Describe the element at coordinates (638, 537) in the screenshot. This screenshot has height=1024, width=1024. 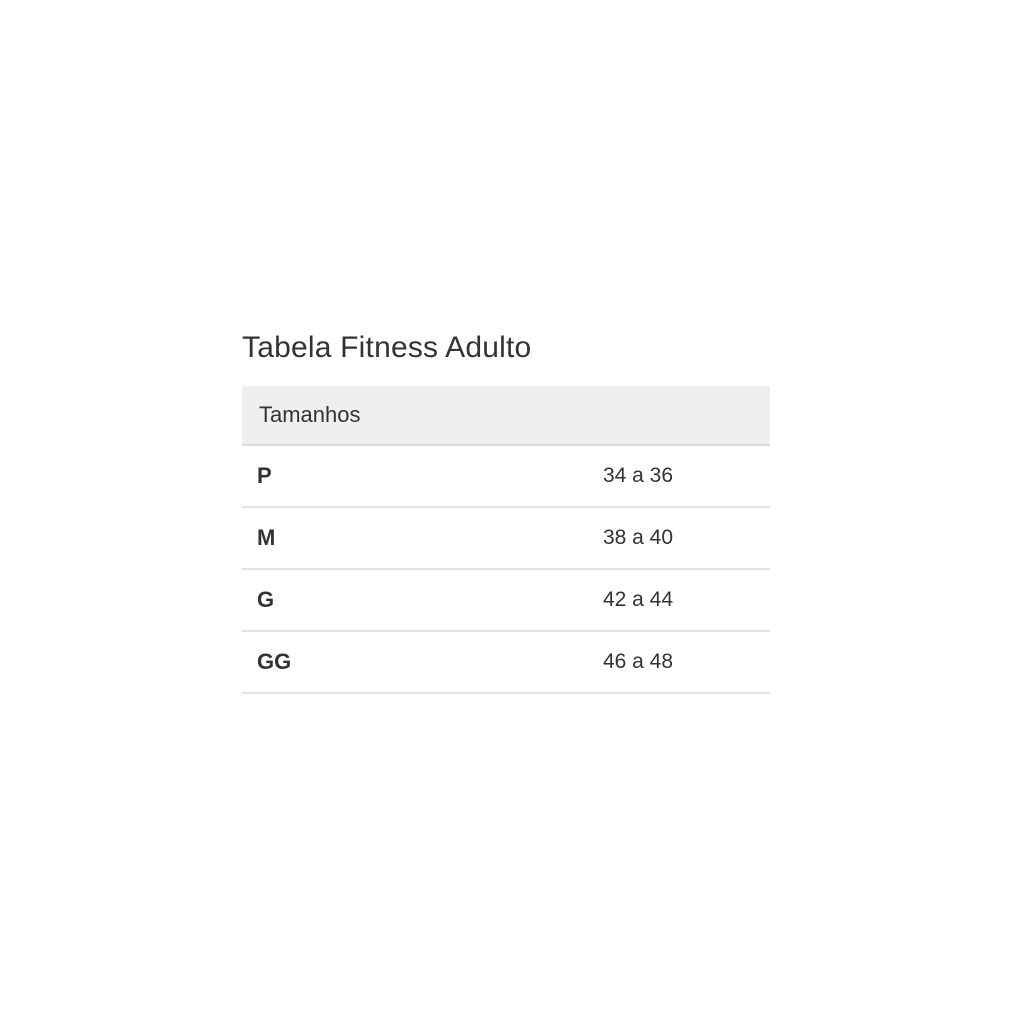
I see `size-range: 38 a 40` at that location.